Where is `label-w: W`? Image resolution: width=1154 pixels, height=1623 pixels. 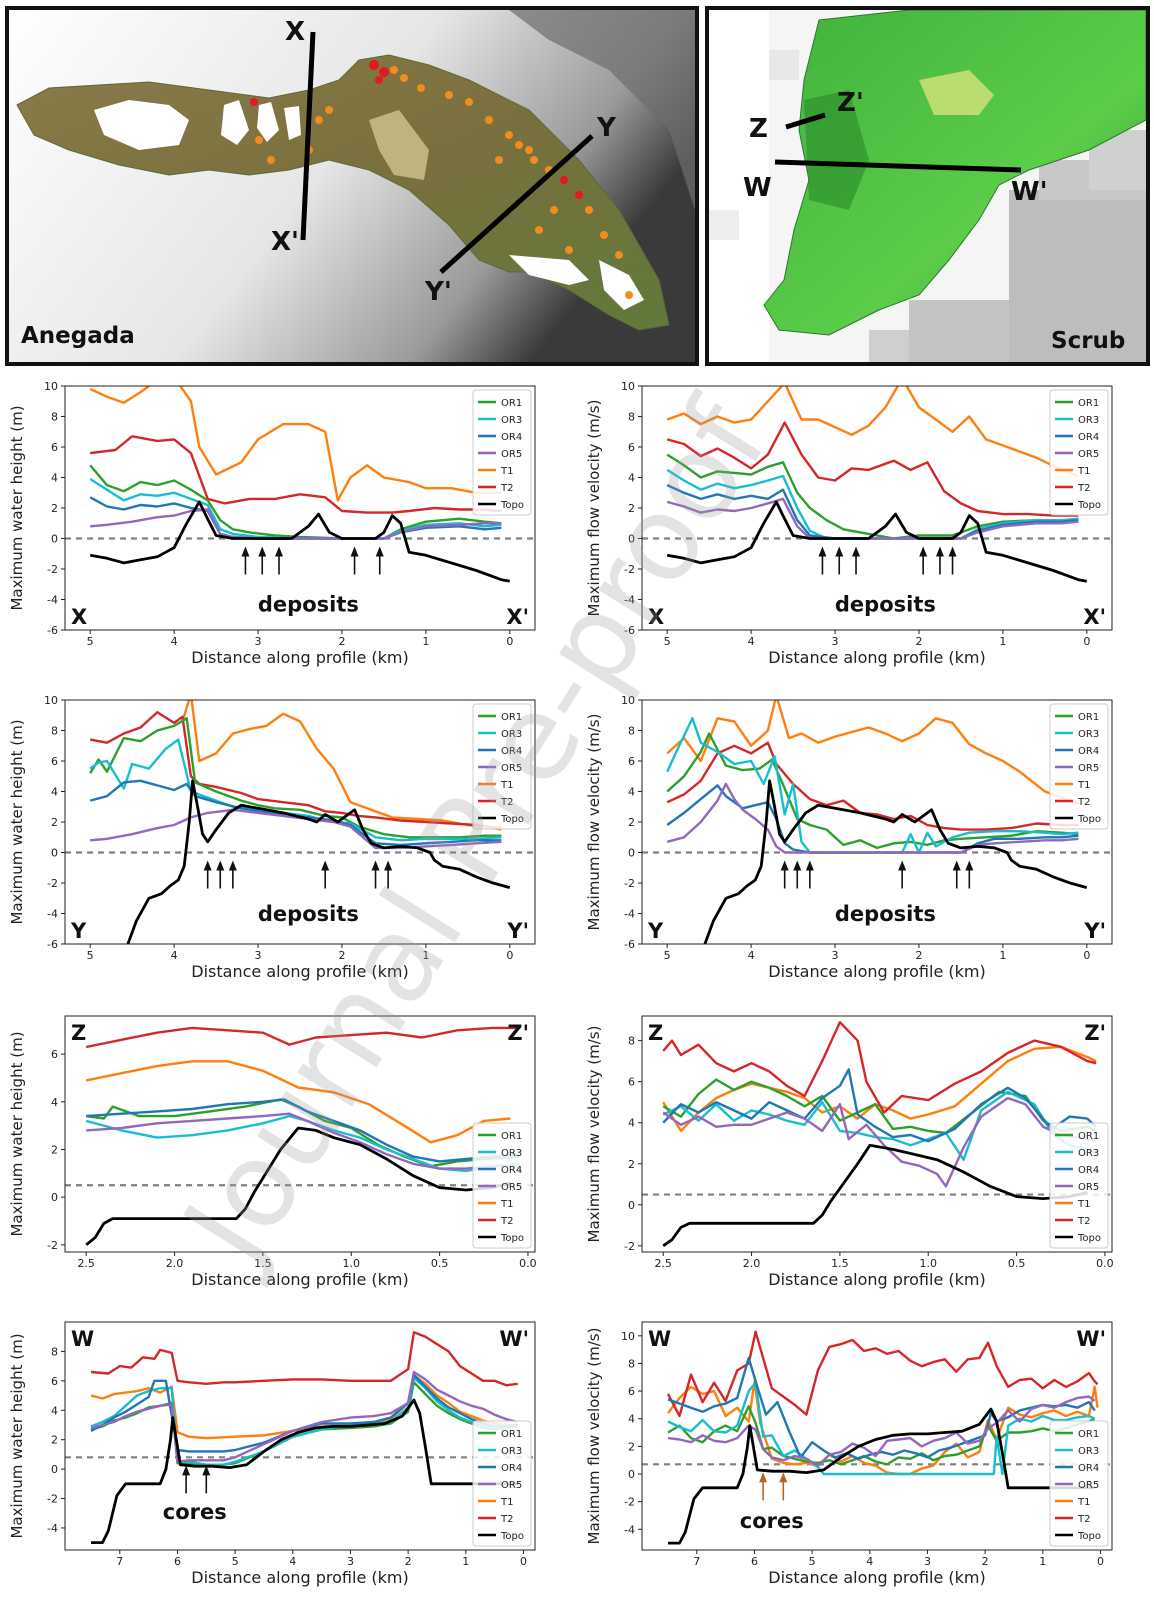
label-w: W is located at coordinates (757, 188).